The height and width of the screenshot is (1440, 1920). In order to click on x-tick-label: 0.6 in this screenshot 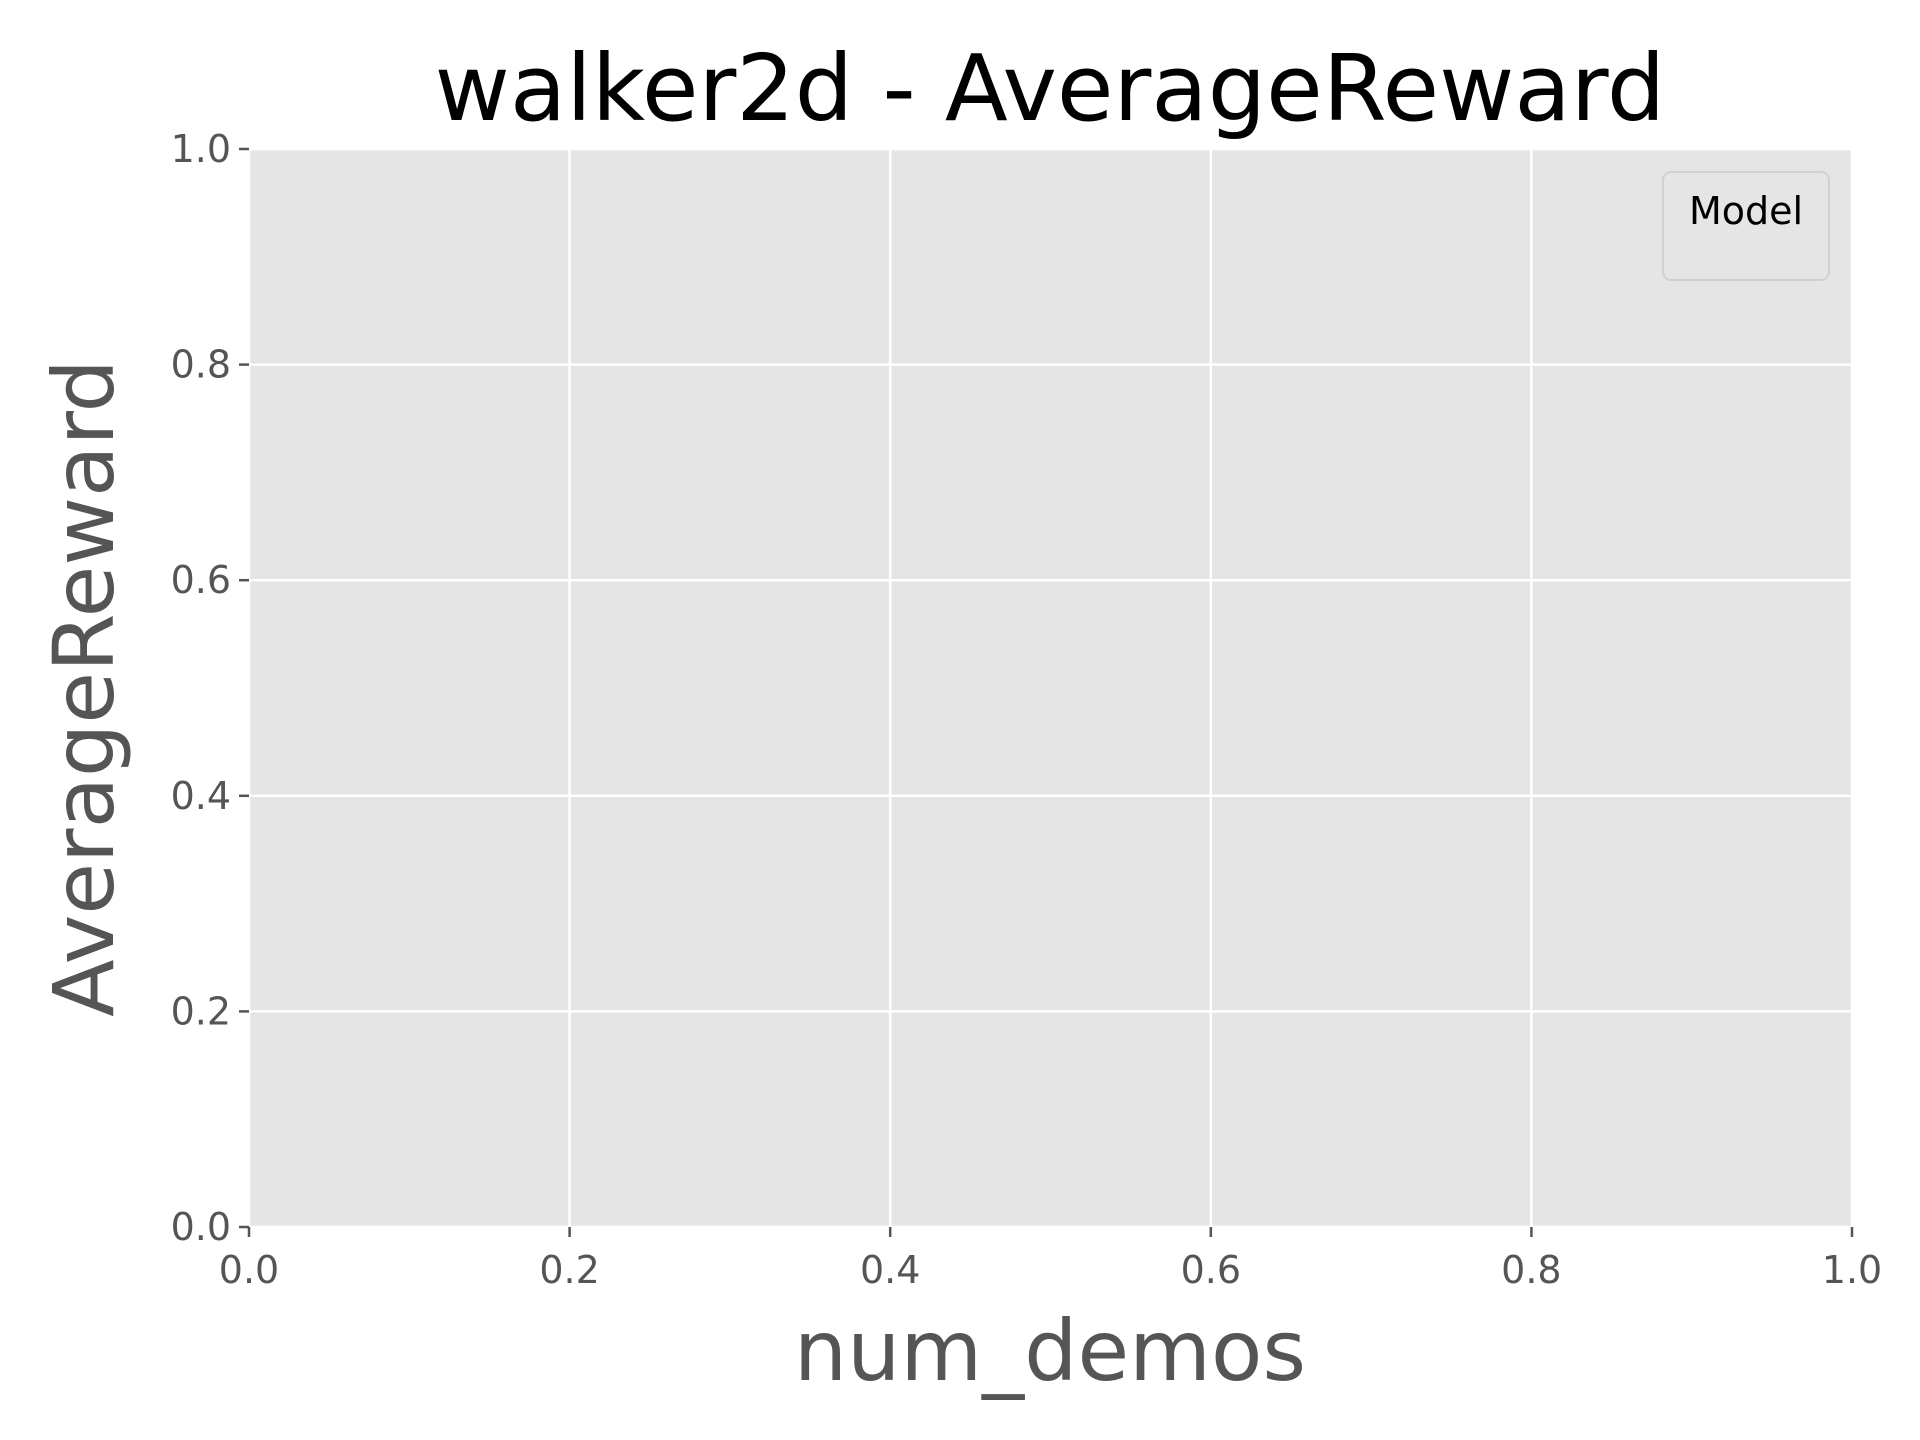, I will do `click(1211, 1270)`.